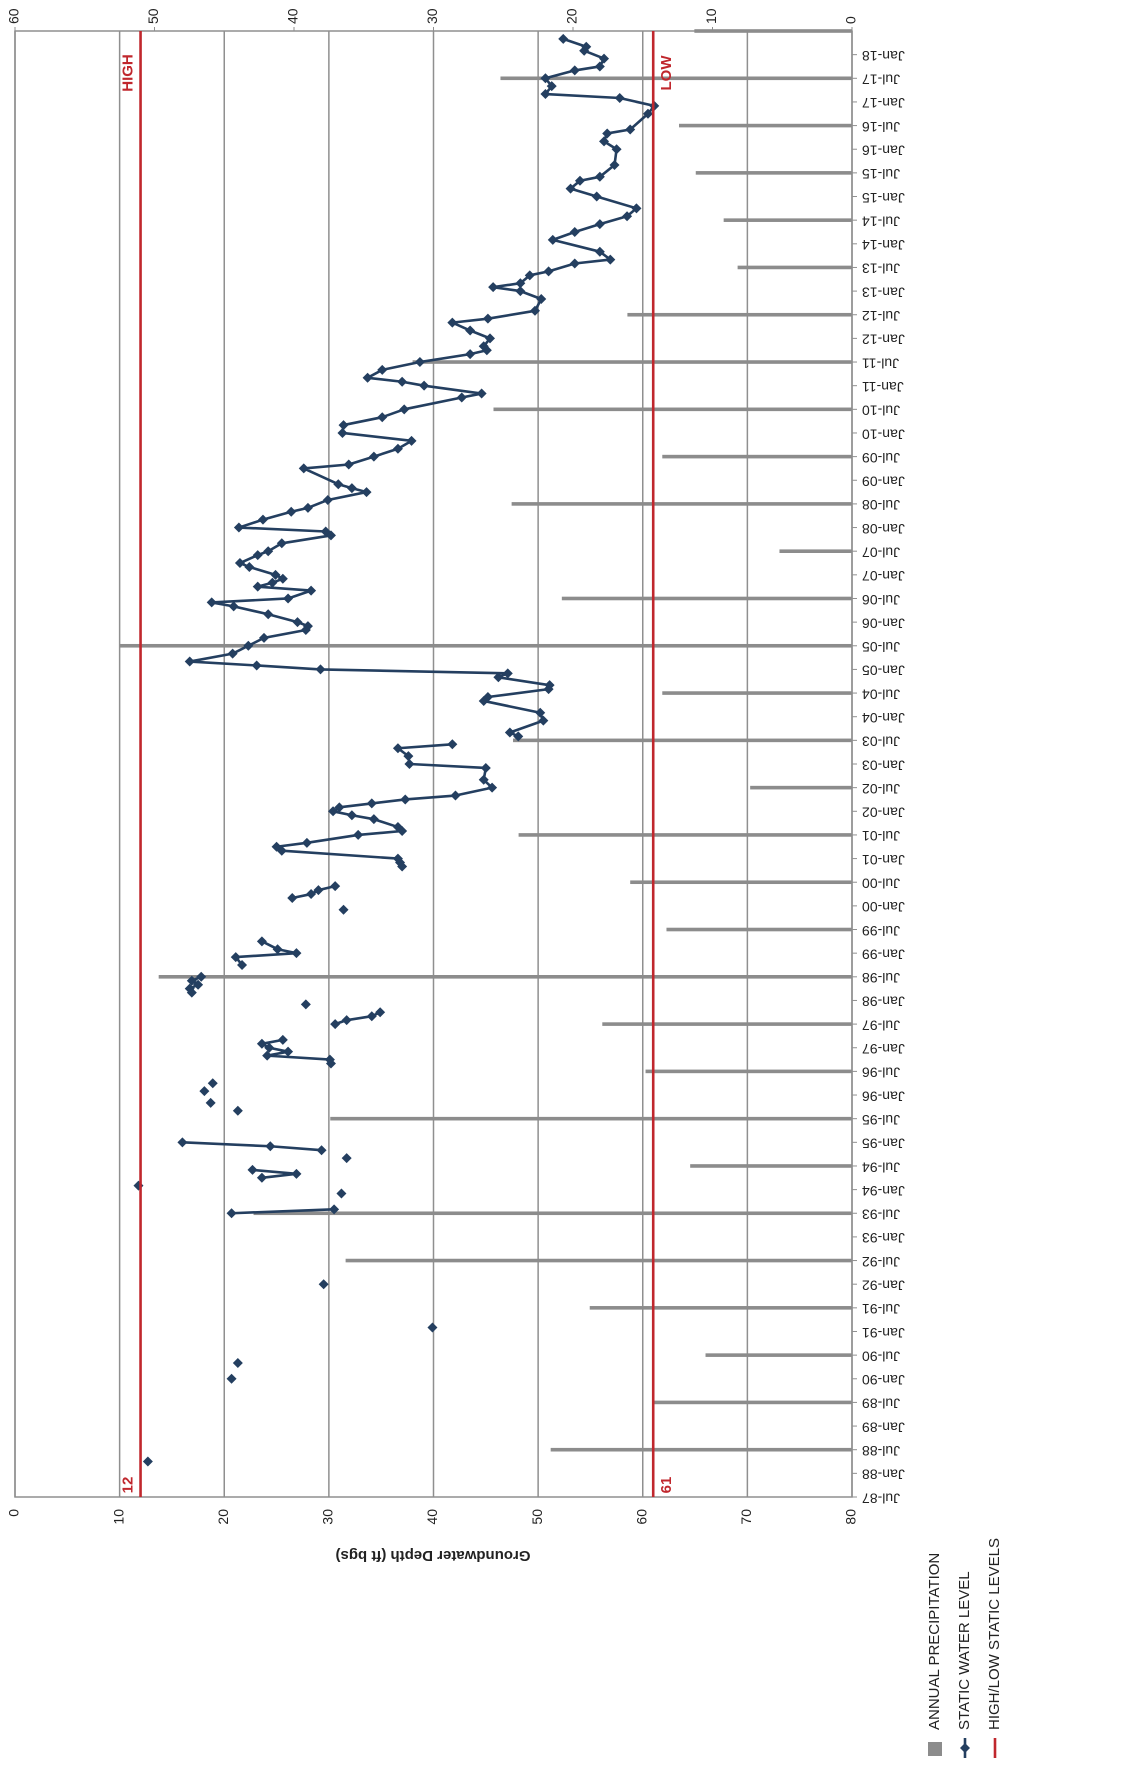 This screenshot has height=1766, width=1137. What do you see at coordinates (881, 1498) in the screenshot?
I see `x-tick-label: Jul-87` at bounding box center [881, 1498].